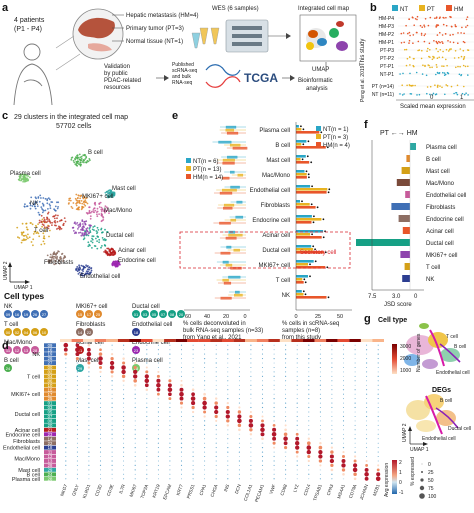  I want to click on cell-type-name: Ductal cell, so click(146, 307).